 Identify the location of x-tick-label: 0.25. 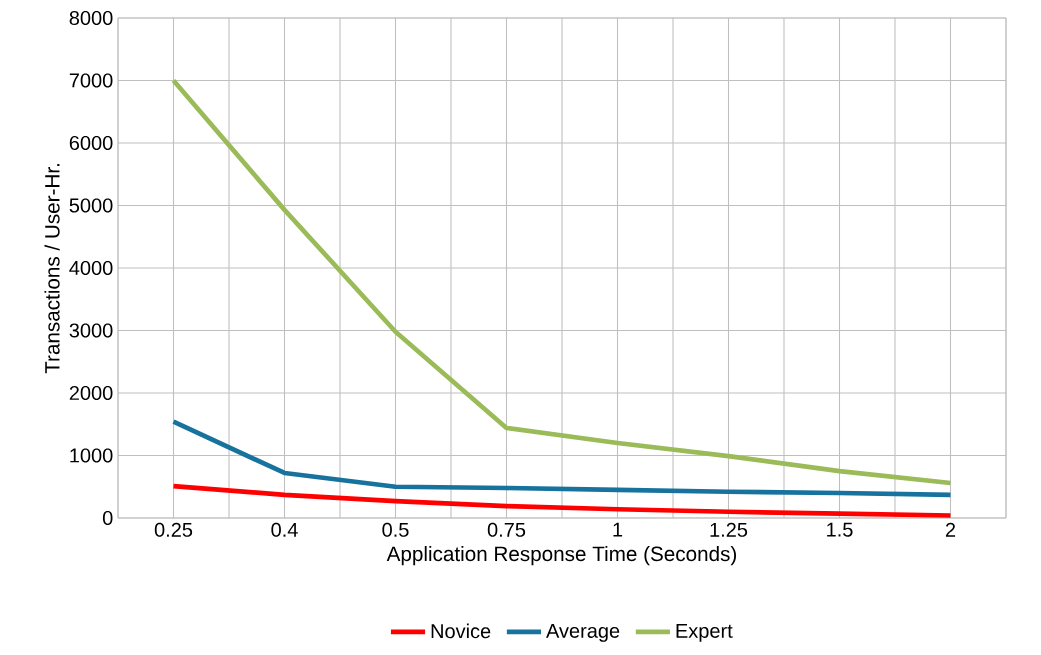
(173, 529).